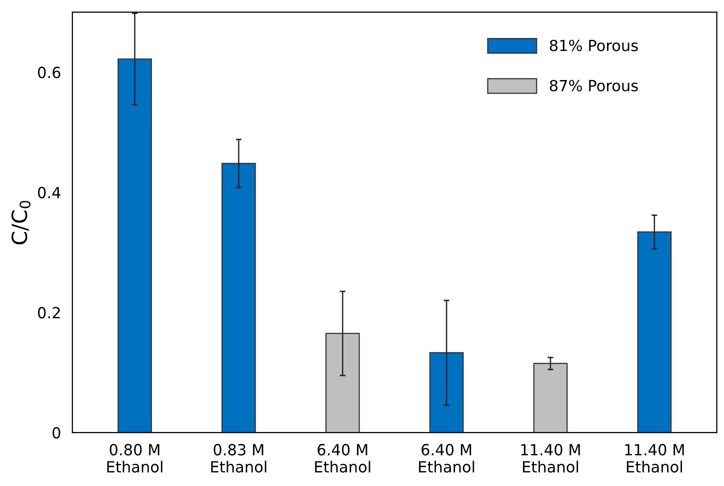 The image size is (724, 486). I want to click on x-tick-label: 0.83 M Ethanol, so click(238, 458).